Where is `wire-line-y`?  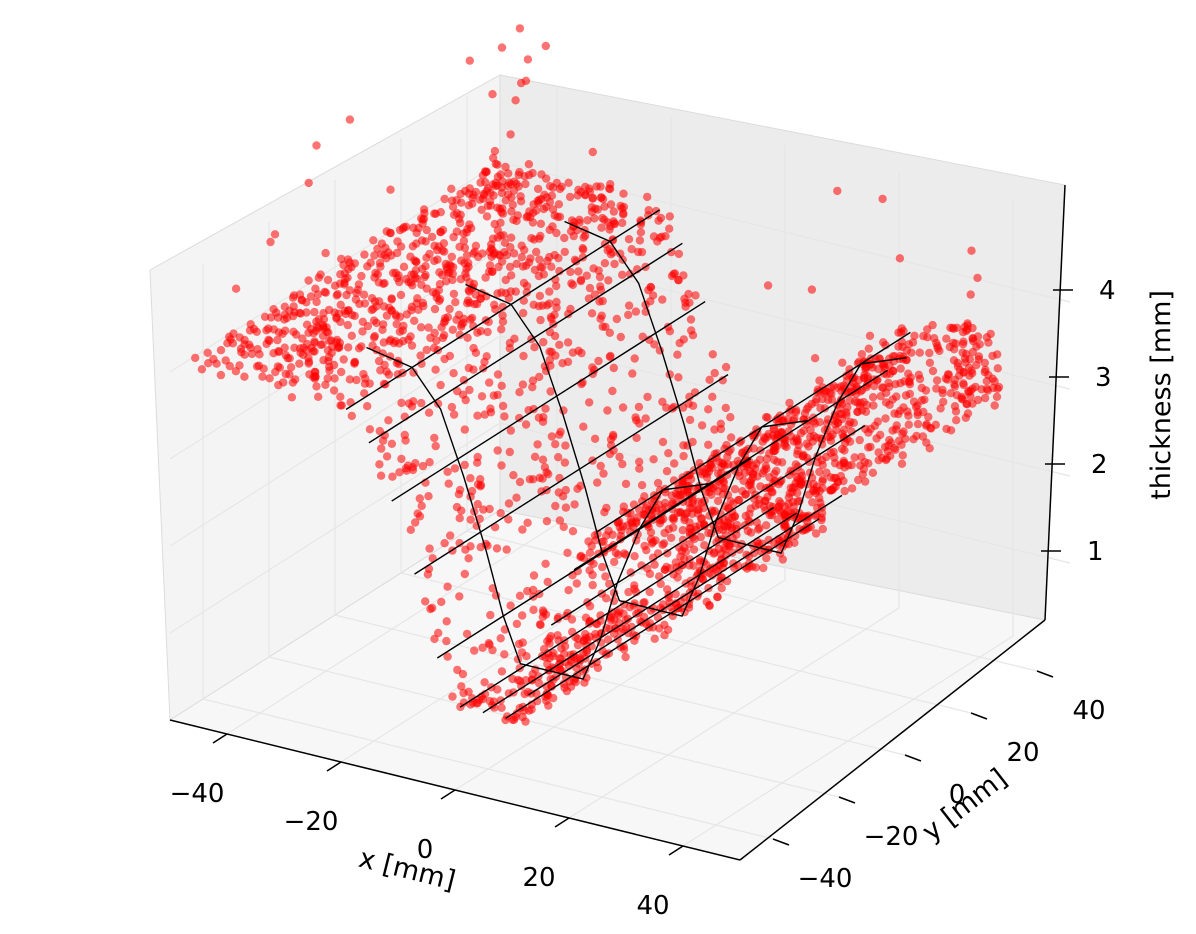 wire-line-y is located at coordinates (594, 558).